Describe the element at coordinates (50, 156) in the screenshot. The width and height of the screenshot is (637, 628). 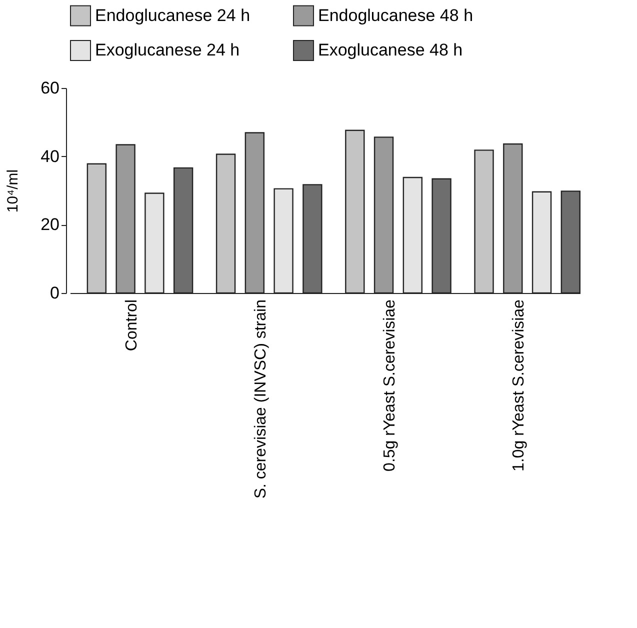
I see `y-tick-label: 40` at that location.